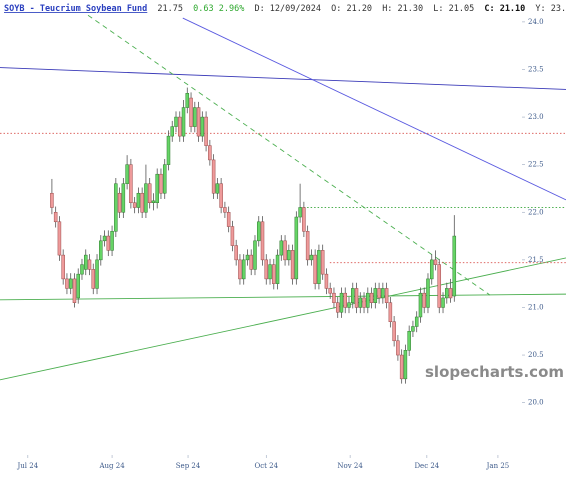 This screenshot has height=480, width=566. What do you see at coordinates (536, 117) in the screenshot?
I see `y-tick-label: 23.0` at bounding box center [536, 117].